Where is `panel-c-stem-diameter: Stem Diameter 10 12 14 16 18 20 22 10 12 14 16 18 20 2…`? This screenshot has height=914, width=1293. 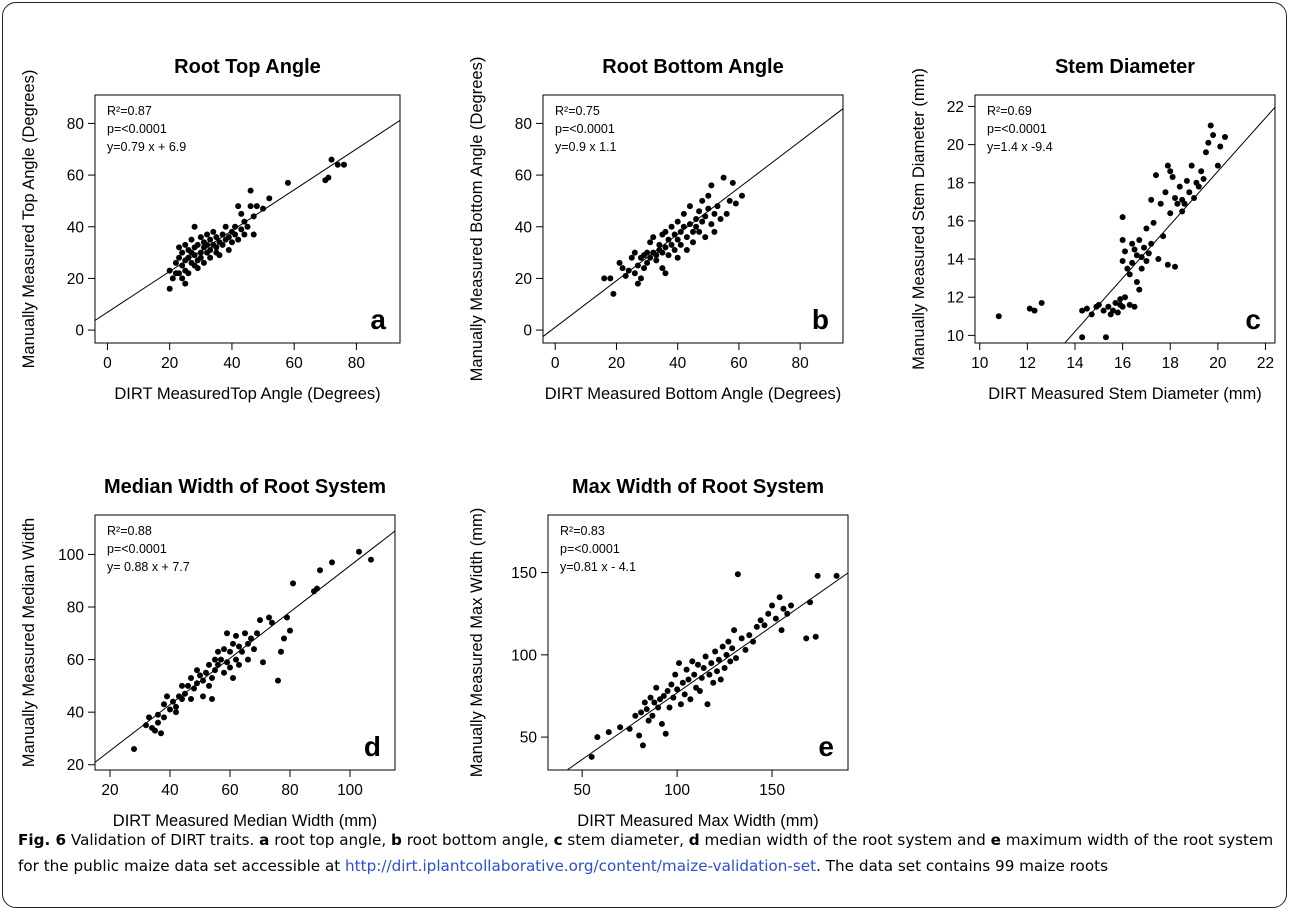 panel-c-stem-diameter: Stem Diameter 10 12 14 16 18 20 22 10 12 14 16 18 20 2… is located at coordinates (1090, 230).